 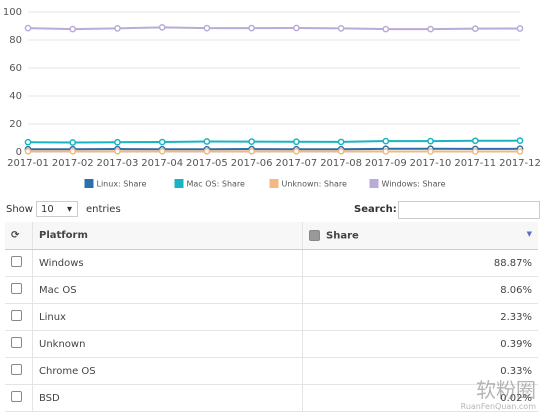 What do you see at coordinates (420, 236) in the screenshot?
I see `column-header: Share ▼` at bounding box center [420, 236].